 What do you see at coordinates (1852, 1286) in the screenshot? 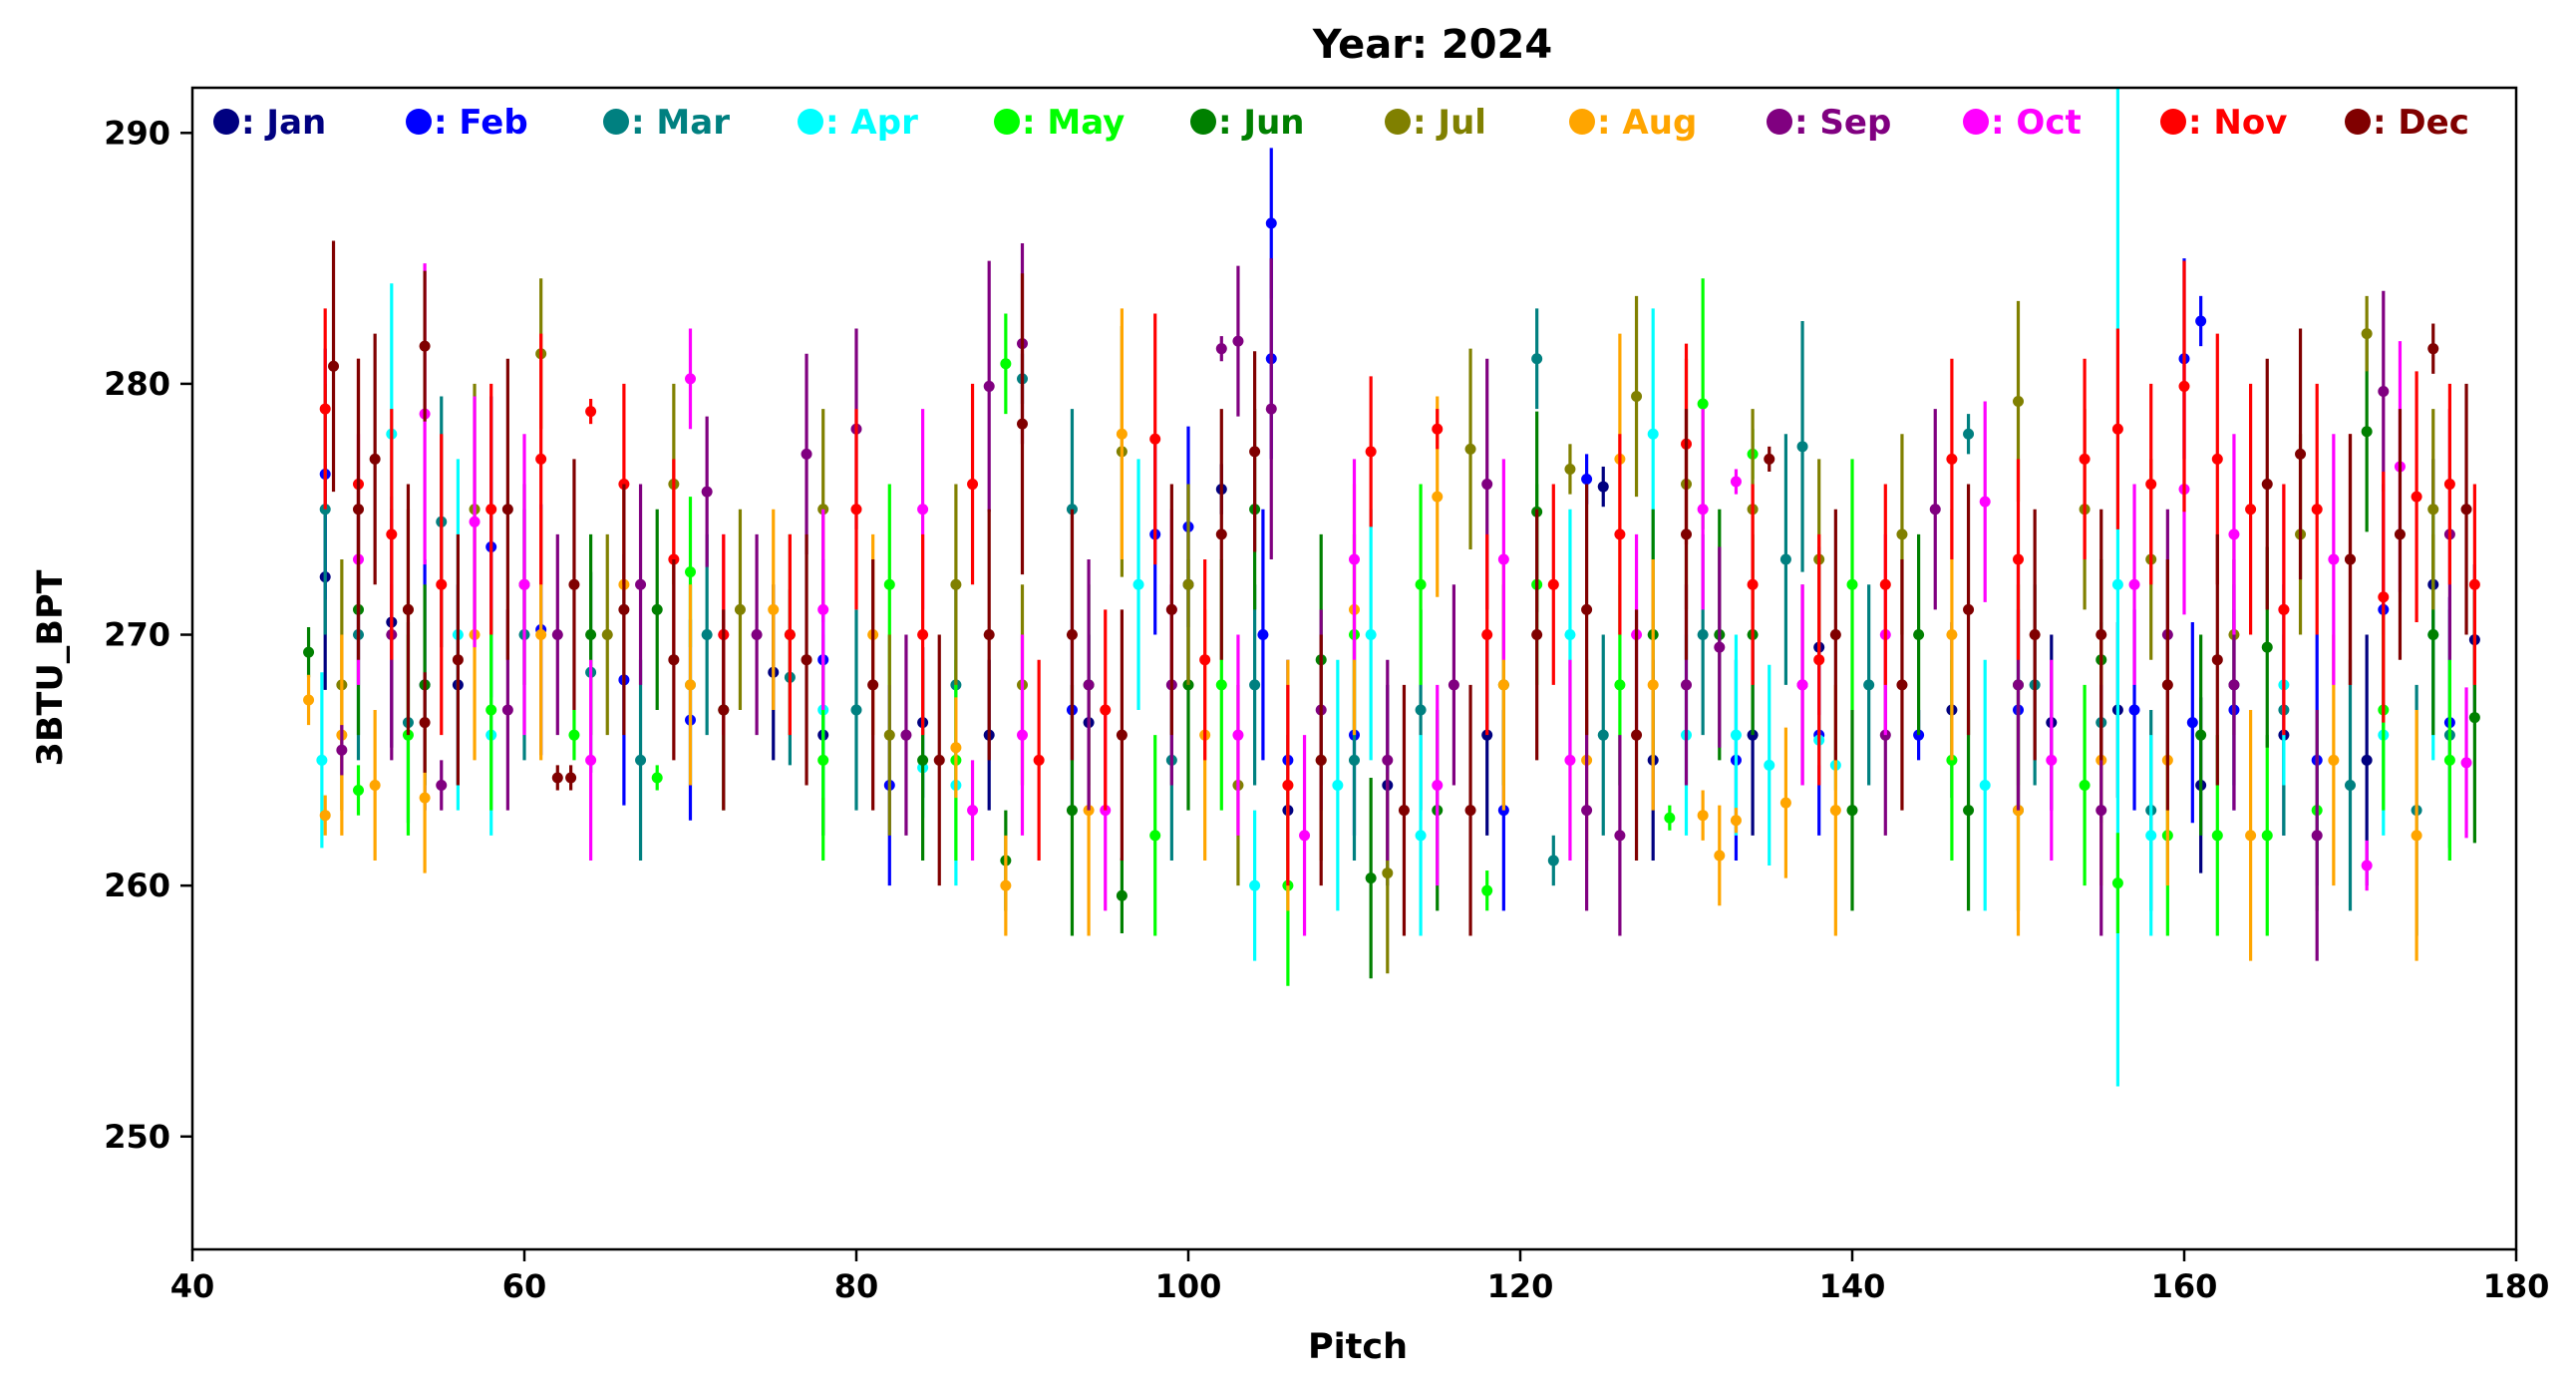
I see `x-tick-label: 140` at bounding box center [1852, 1286].